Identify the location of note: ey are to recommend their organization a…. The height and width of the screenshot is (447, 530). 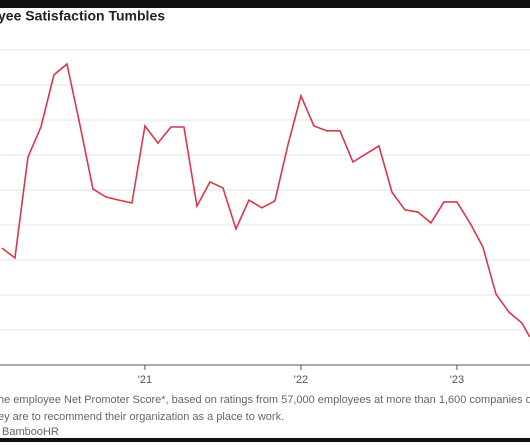
(142, 417).